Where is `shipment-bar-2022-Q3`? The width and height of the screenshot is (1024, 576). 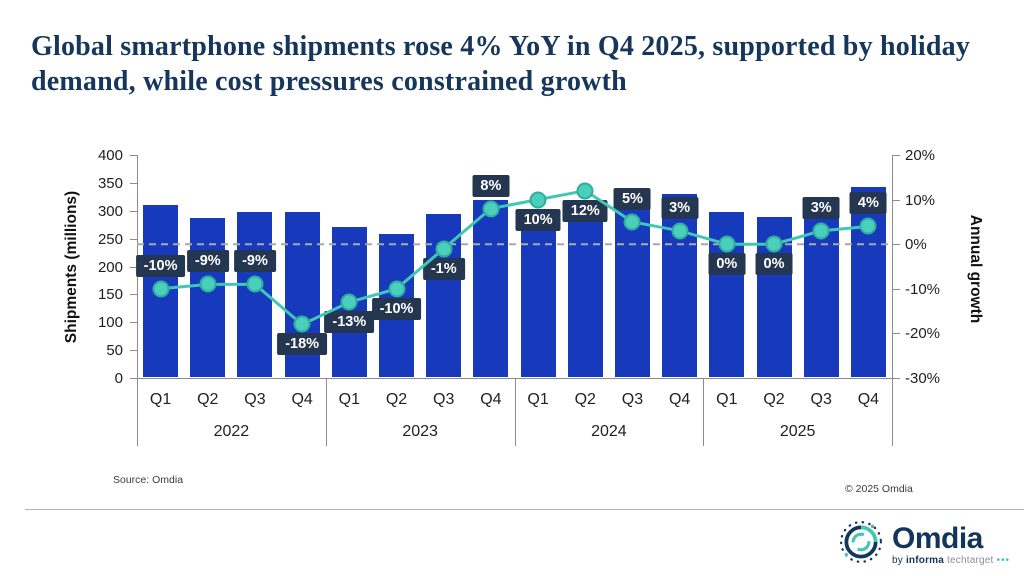 shipment-bar-2022-Q3 is located at coordinates (255, 294).